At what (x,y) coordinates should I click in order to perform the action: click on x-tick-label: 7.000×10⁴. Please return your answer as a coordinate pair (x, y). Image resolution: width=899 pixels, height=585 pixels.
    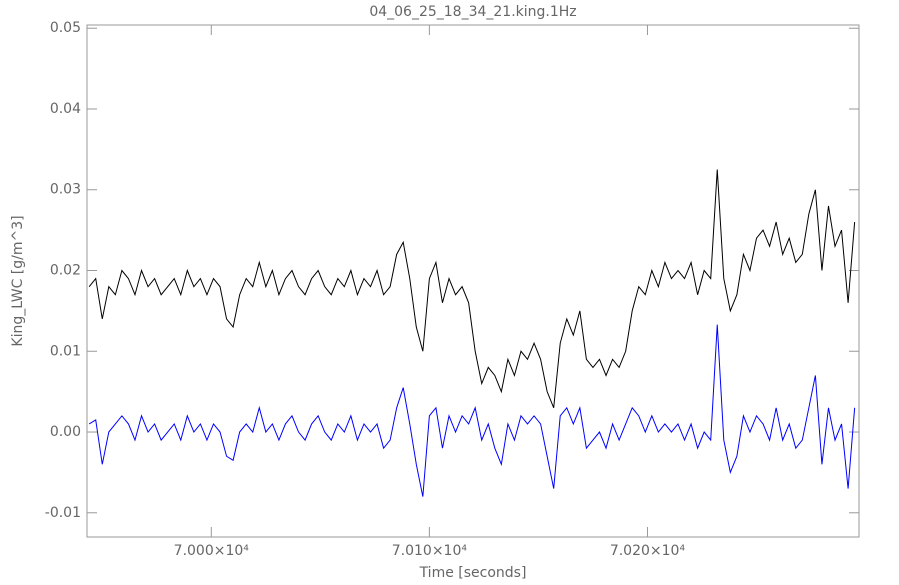
    Looking at the image, I should click on (212, 551).